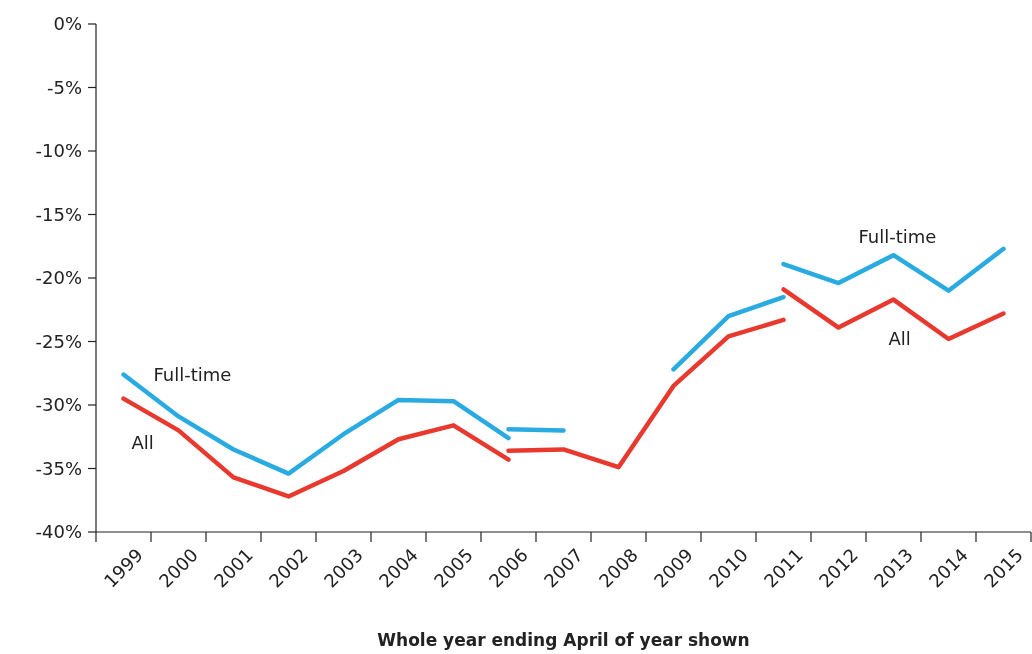 The image size is (1032, 654). Describe the element at coordinates (58, 278) in the screenshot. I see `y-tick-label: -20%` at that location.